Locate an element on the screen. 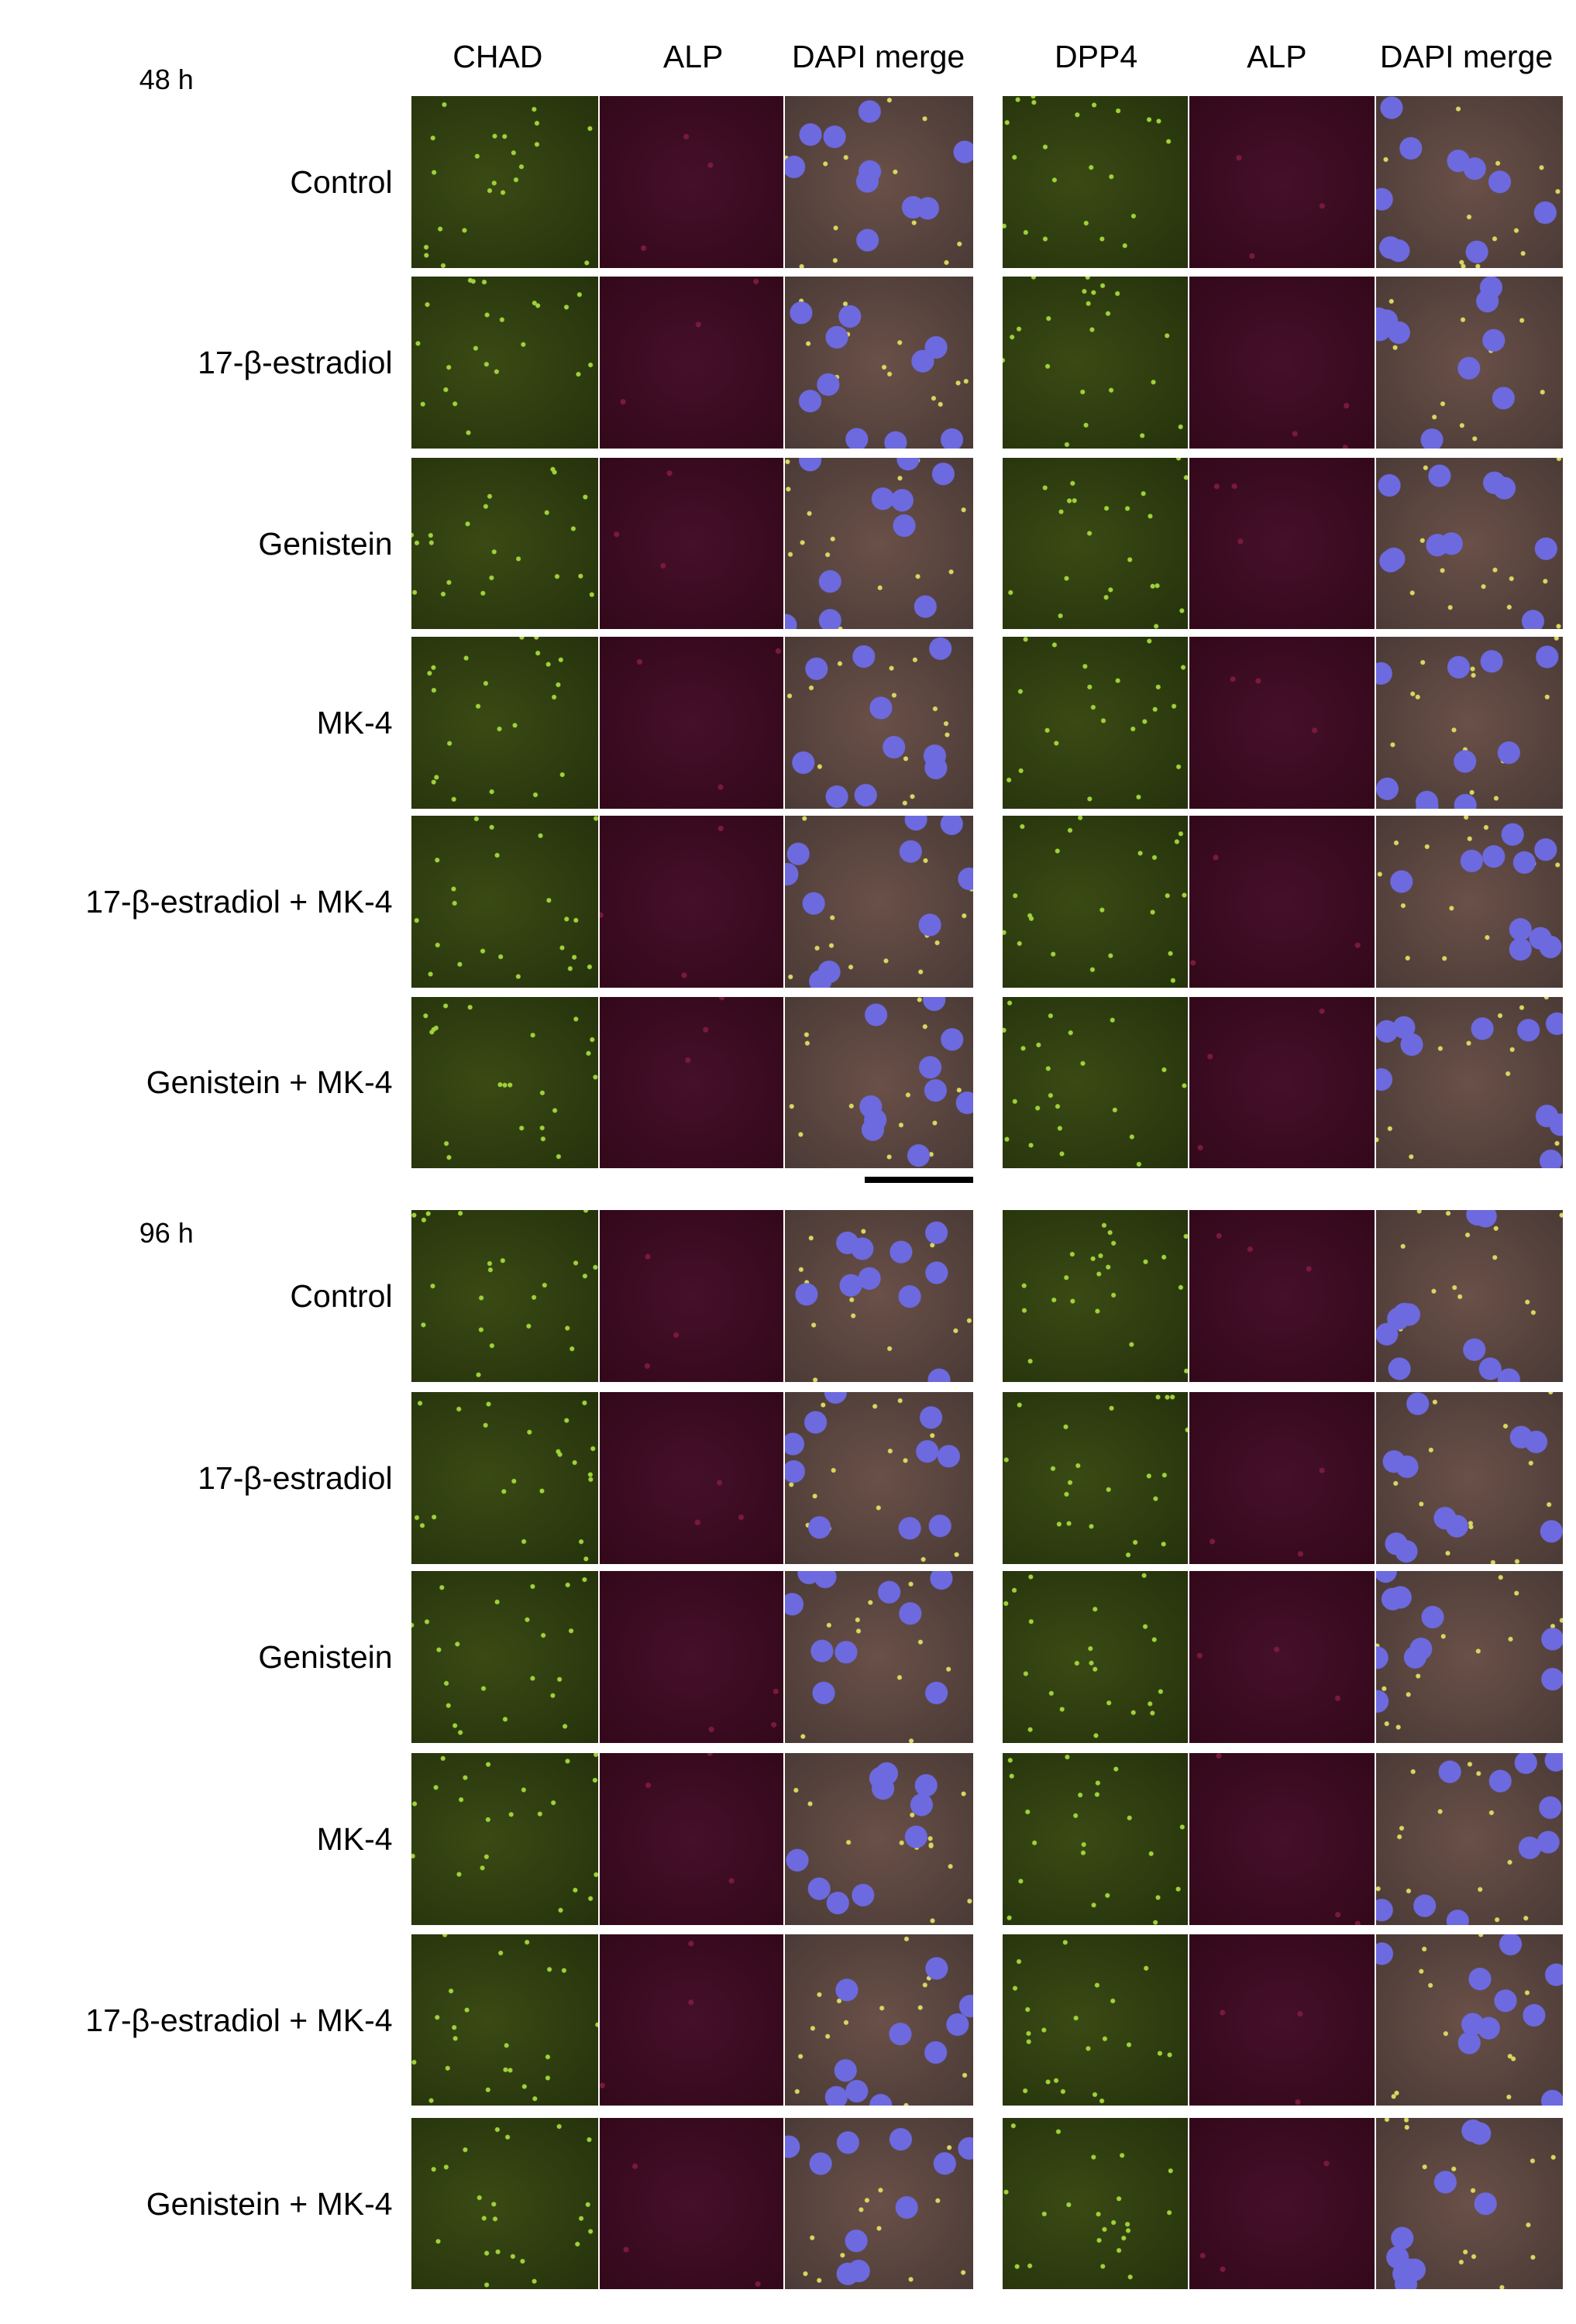 This screenshot has width=1576, height=2324. scale-bar is located at coordinates (919, 1180).